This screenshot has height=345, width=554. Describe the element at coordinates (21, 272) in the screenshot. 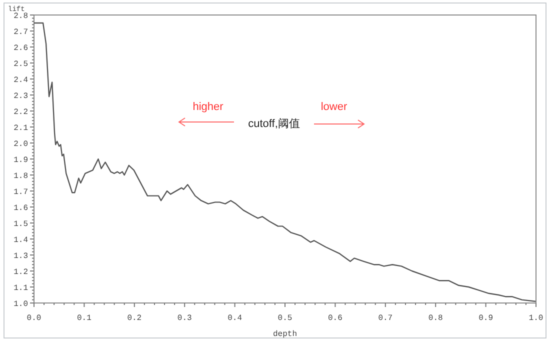

I see `y-tick-label: 1.2` at that location.